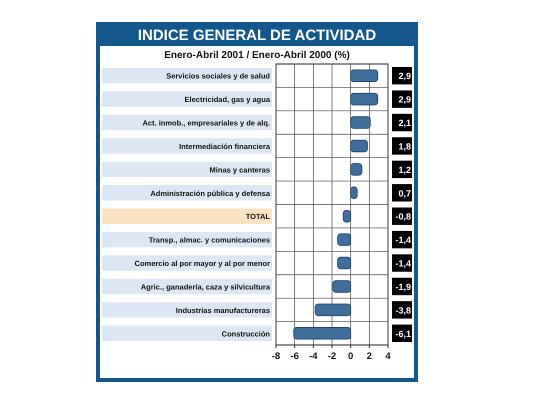  I want to click on data-label: 0,7, so click(404, 193).